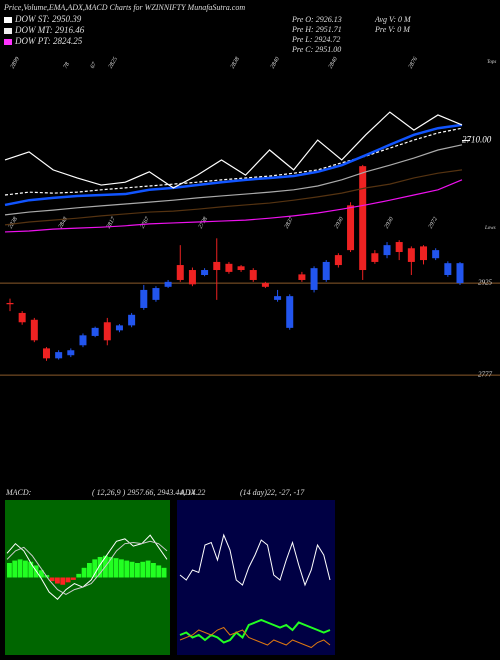  What do you see at coordinates (490, 228) in the screenshot?
I see `lows-label: Lows` at bounding box center [490, 228].